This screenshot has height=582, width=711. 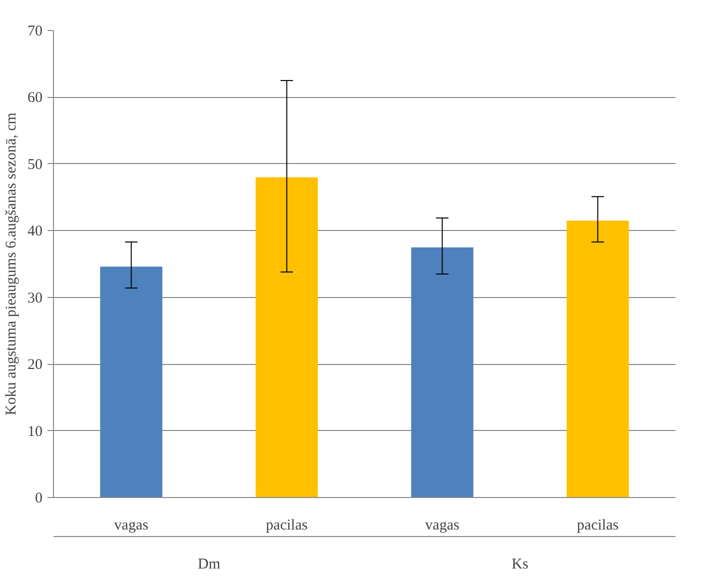 What do you see at coordinates (35, 164) in the screenshot?
I see `y-tick-label: 50` at bounding box center [35, 164].